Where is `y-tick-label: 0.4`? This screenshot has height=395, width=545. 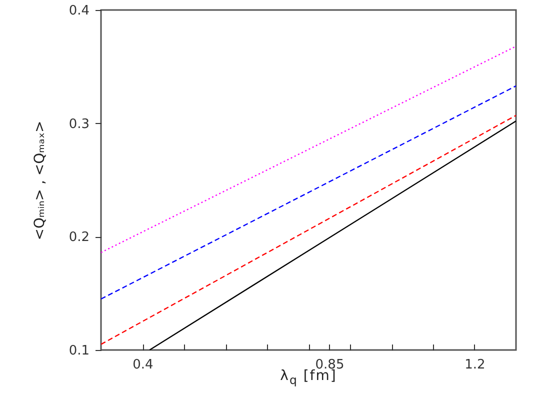 y-tick-label: 0.4 is located at coordinates (79, 11).